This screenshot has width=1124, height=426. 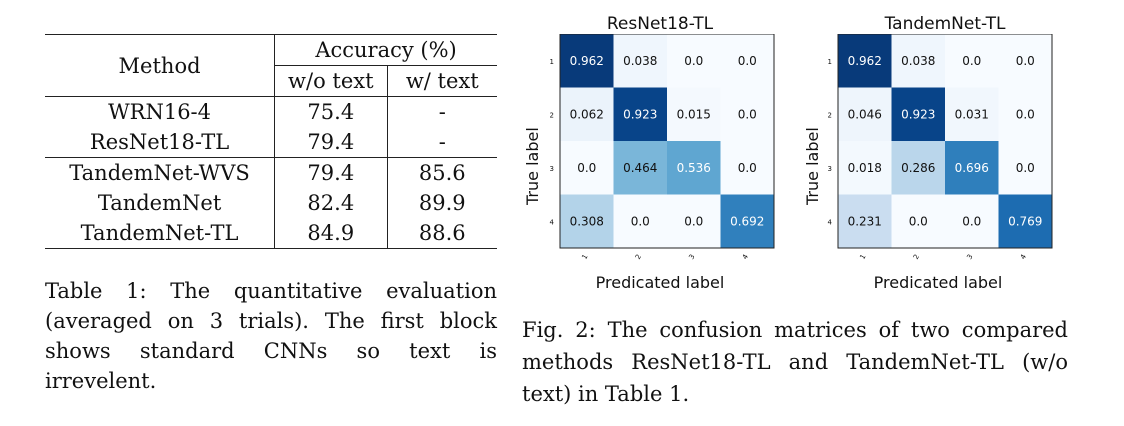 I want to click on cm2-cell-r3-c4, so click(x=1025, y=168).